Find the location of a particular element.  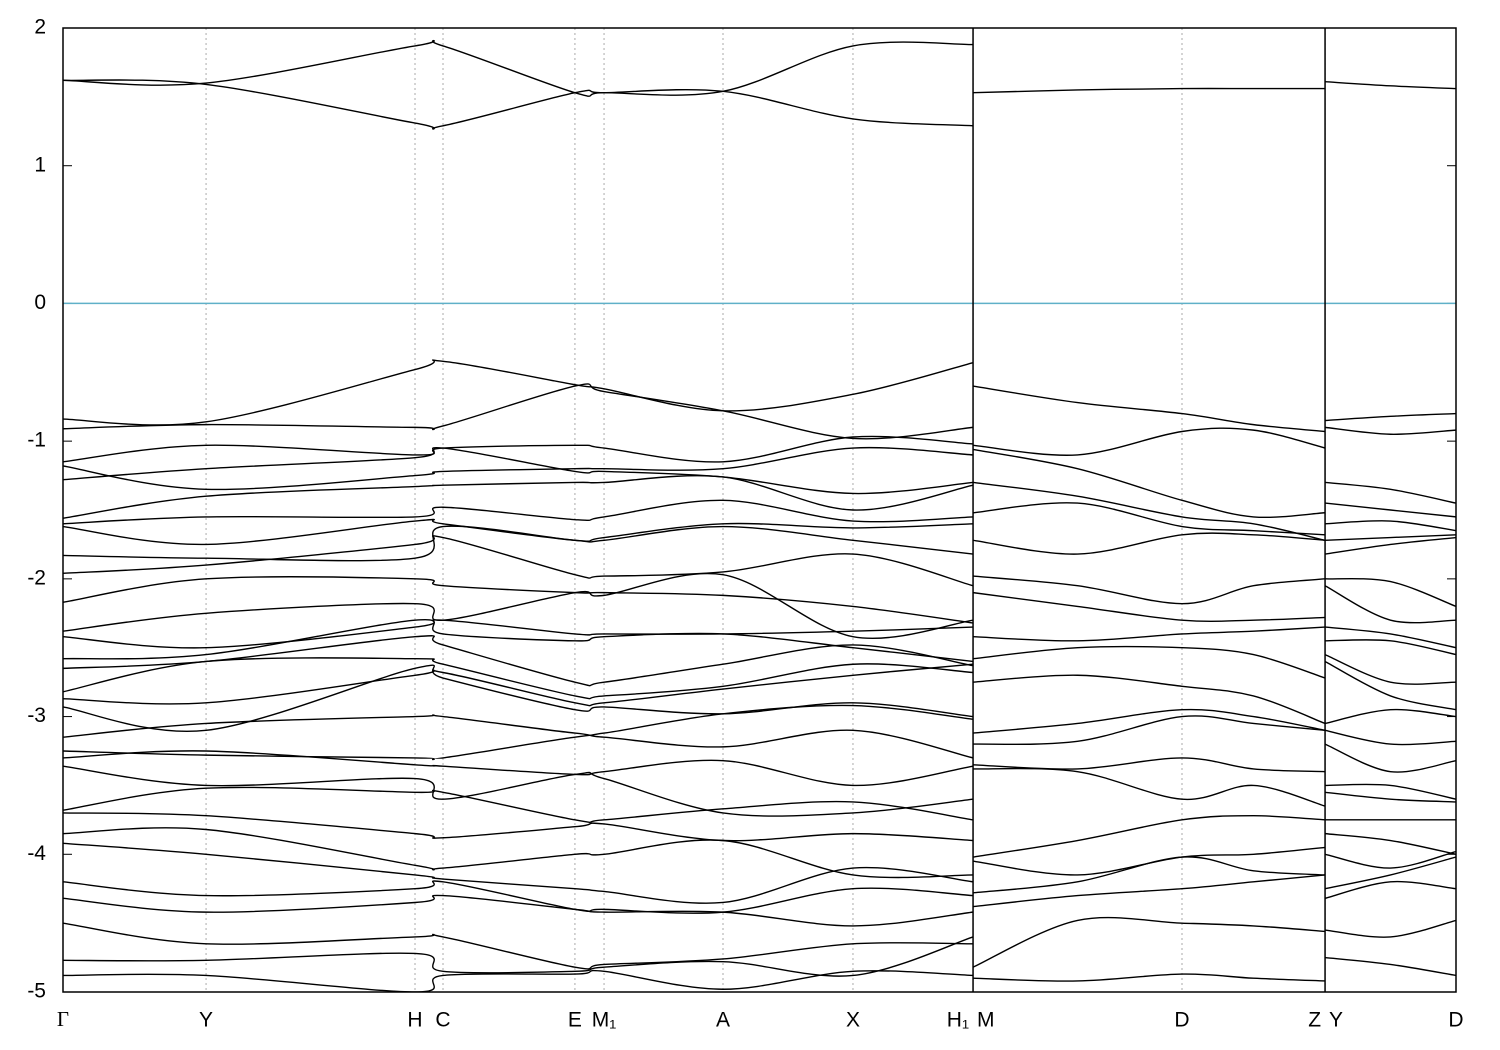

y-tick-label: 1 is located at coordinates (40, 164).